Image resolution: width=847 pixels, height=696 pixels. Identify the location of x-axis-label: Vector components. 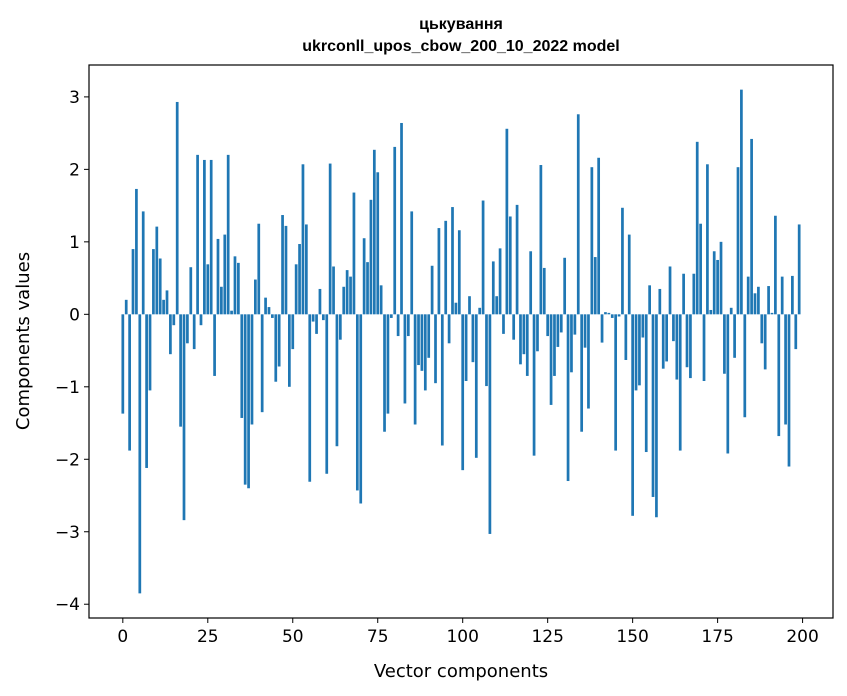
(461, 671).